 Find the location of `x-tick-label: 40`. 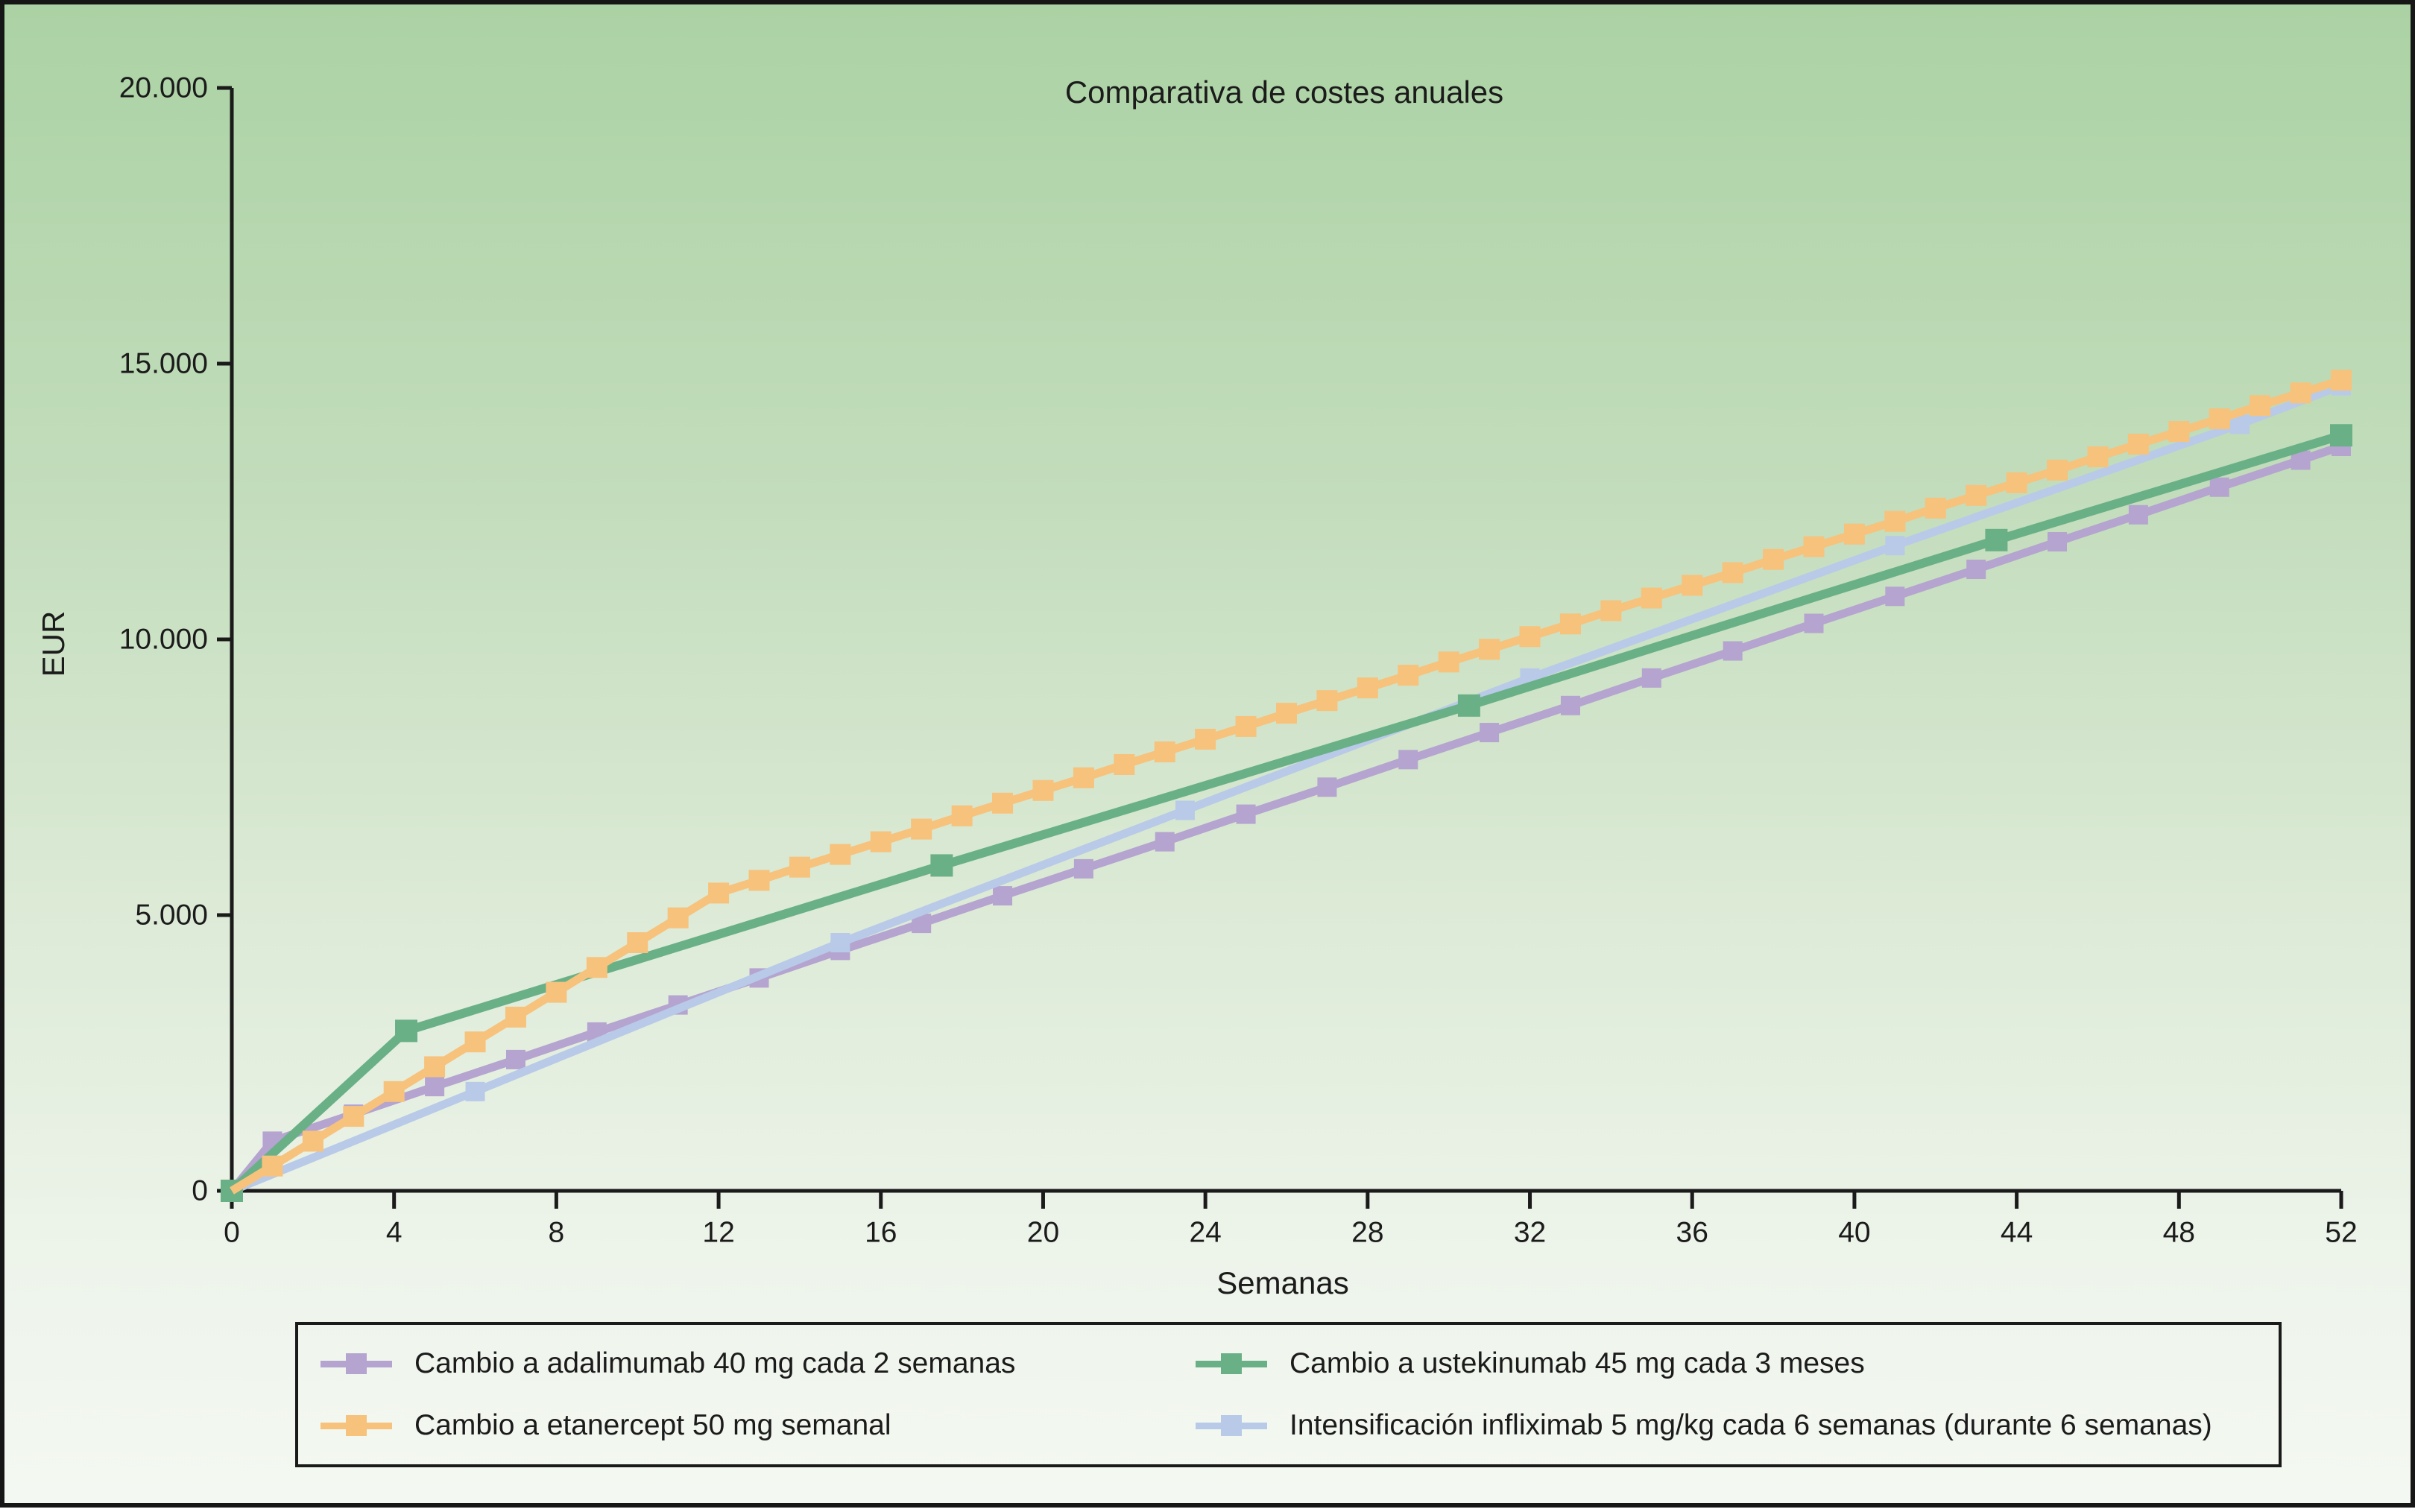

x-tick-label: 40 is located at coordinates (1854, 1233).